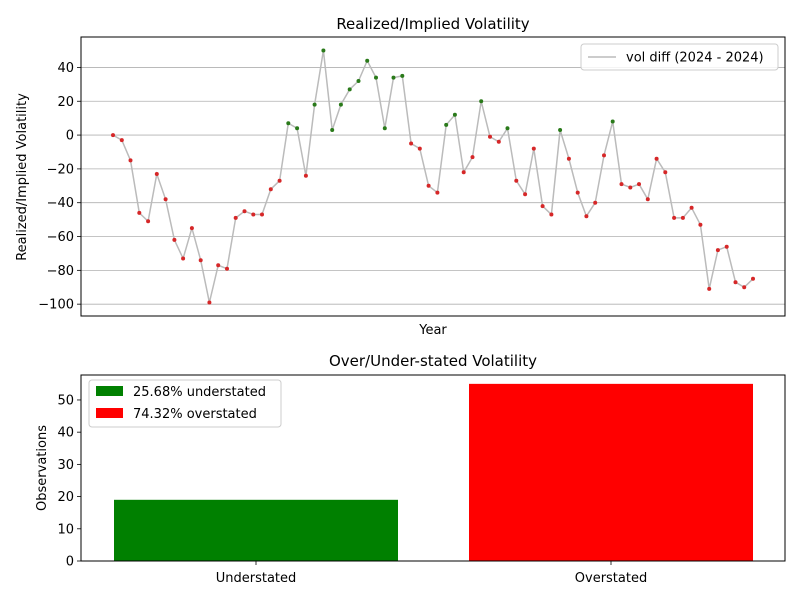 This screenshot has height=600, width=800. I want to click on y-tick-label: −20, so click(60, 169).